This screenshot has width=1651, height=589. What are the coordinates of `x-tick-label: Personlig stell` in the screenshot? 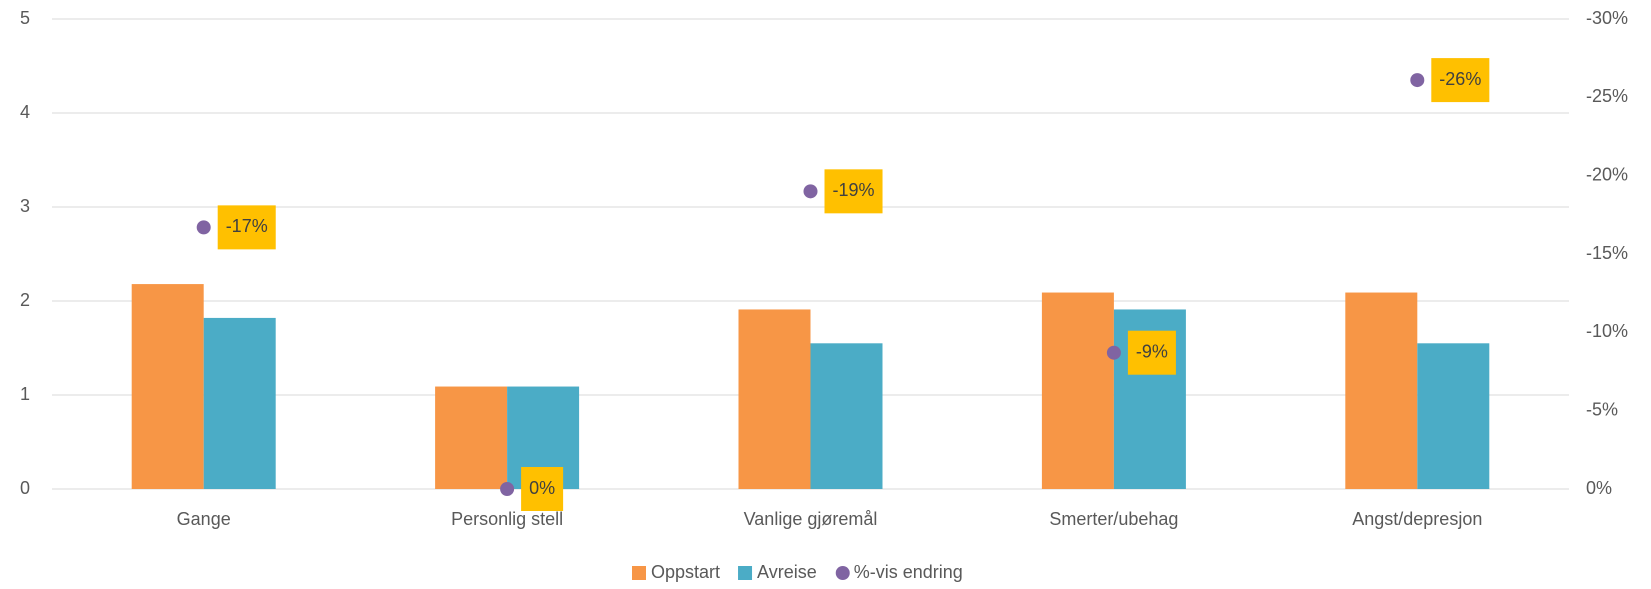 It's located at (507, 519).